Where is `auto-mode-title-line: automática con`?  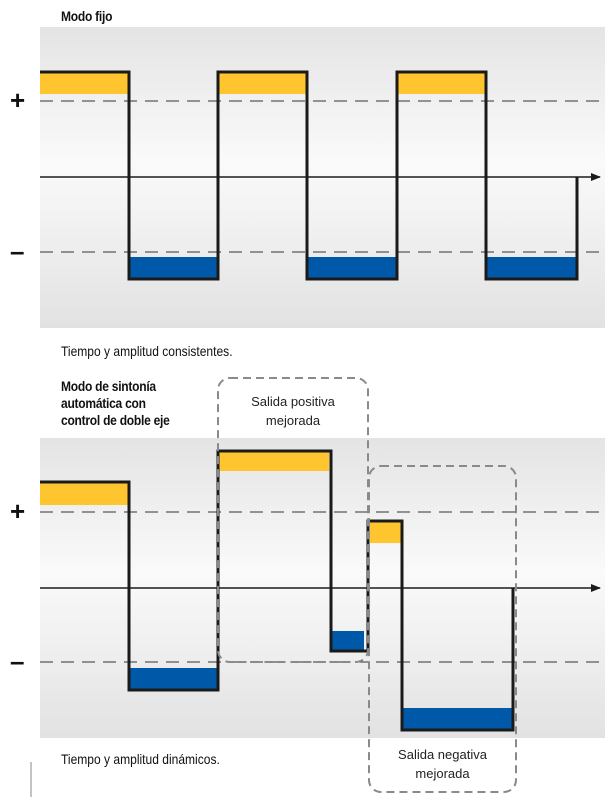 auto-mode-title-line: automática con is located at coordinates (103, 403).